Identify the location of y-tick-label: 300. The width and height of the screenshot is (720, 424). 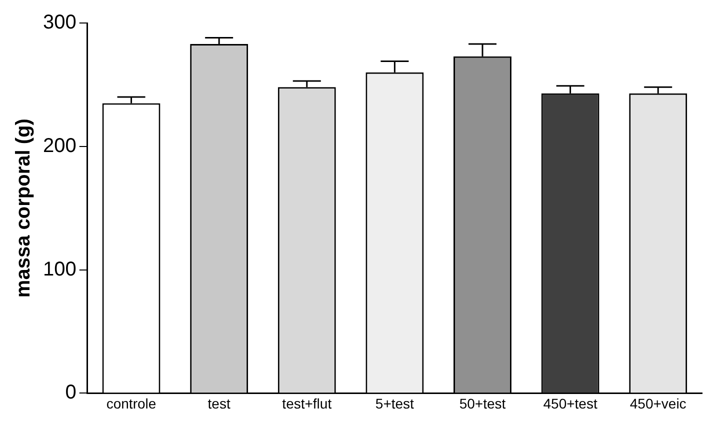
(59, 23).